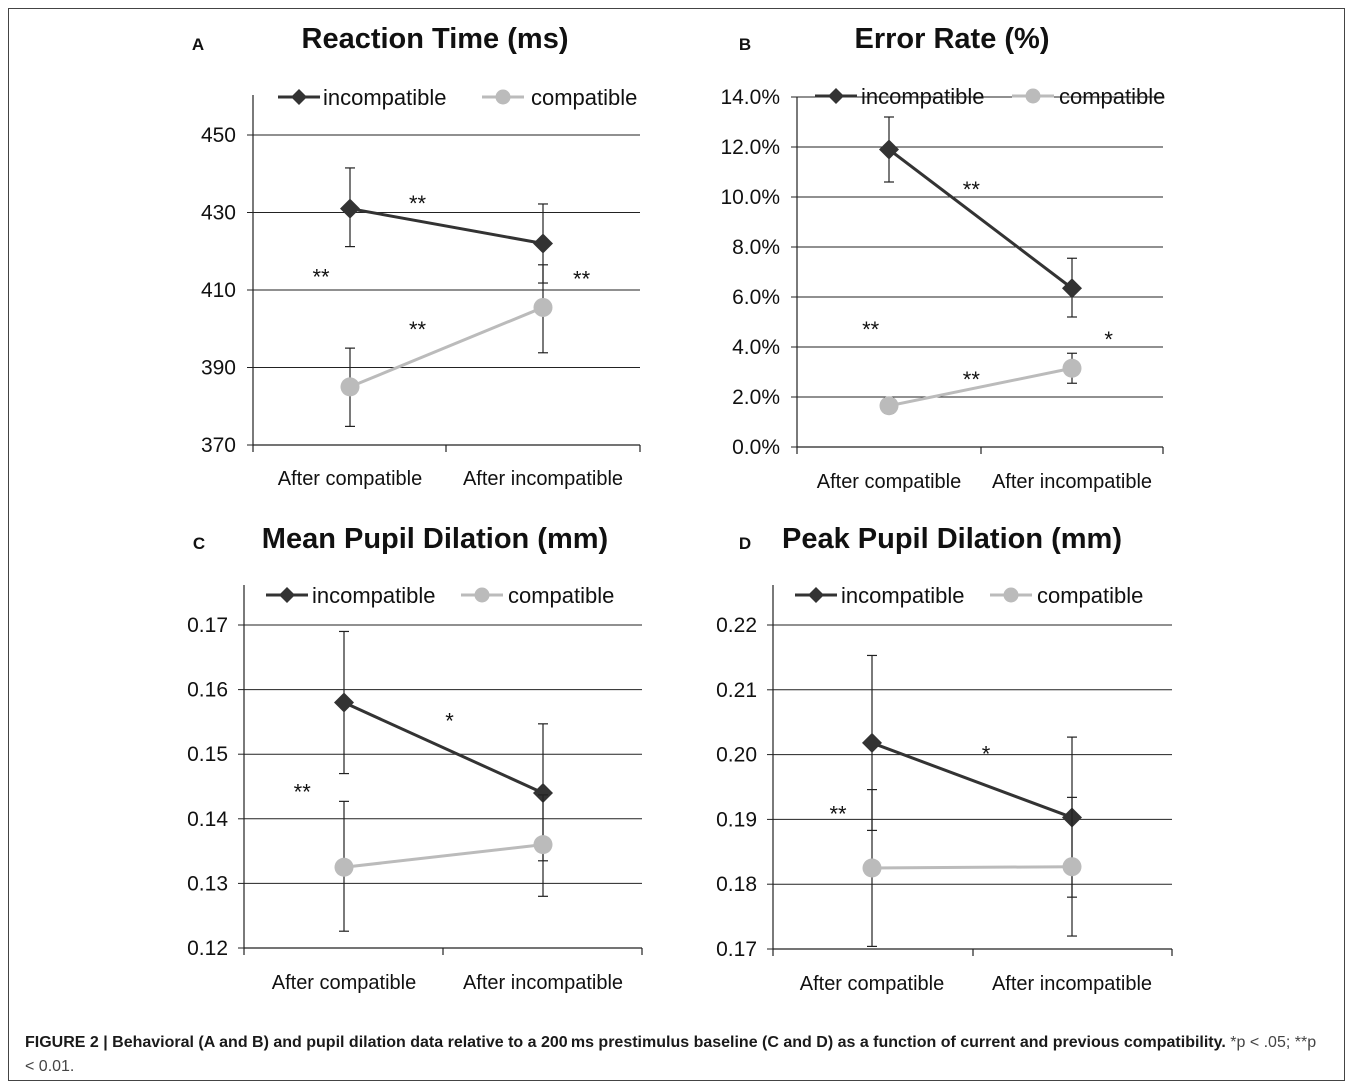  I want to click on panel-label: D, so click(745, 543).